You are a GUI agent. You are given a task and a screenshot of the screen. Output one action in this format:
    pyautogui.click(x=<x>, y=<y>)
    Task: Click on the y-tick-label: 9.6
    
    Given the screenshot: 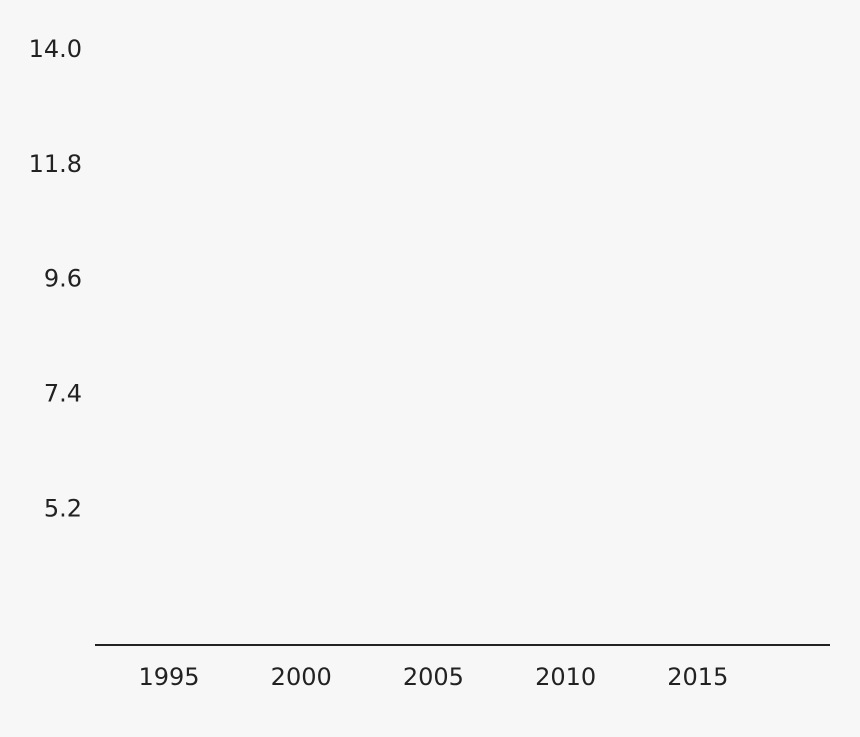 What is the action you would take?
    pyautogui.click(x=63, y=279)
    